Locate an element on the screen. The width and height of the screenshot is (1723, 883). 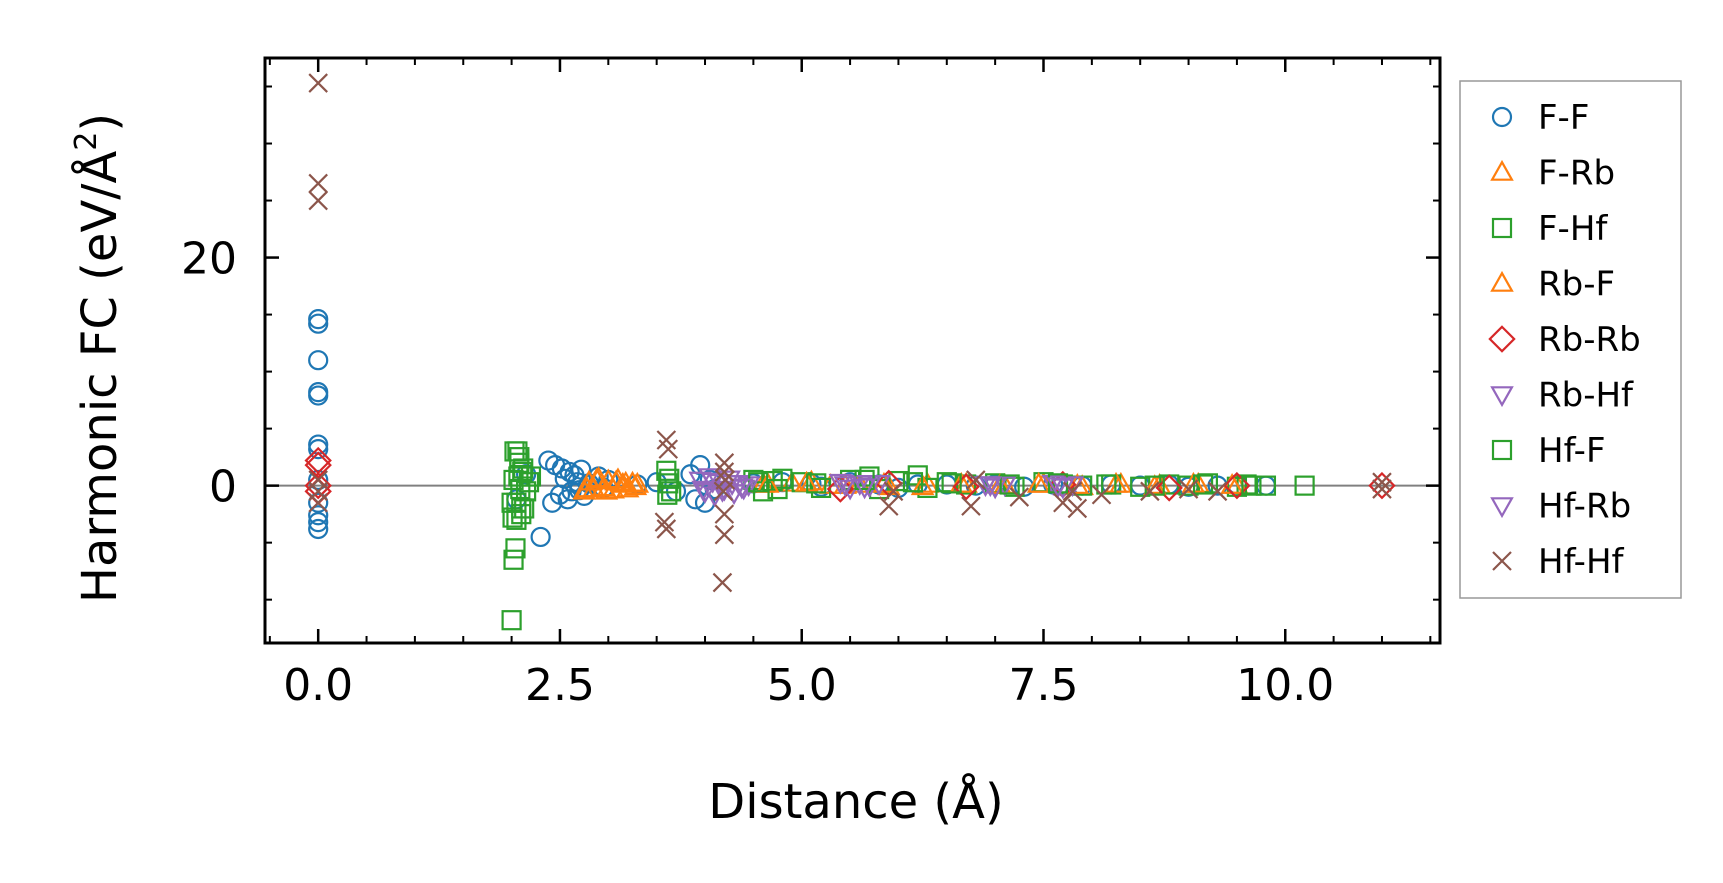
legend-entry: F-Hf is located at coordinates (1549, 229).